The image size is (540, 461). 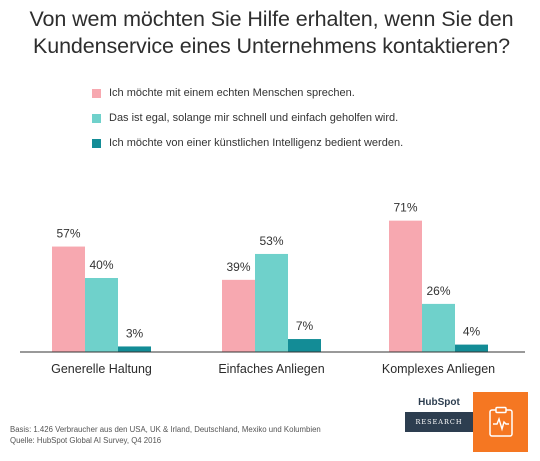 I want to click on data-label-2-2: 53%, so click(x=271, y=241).